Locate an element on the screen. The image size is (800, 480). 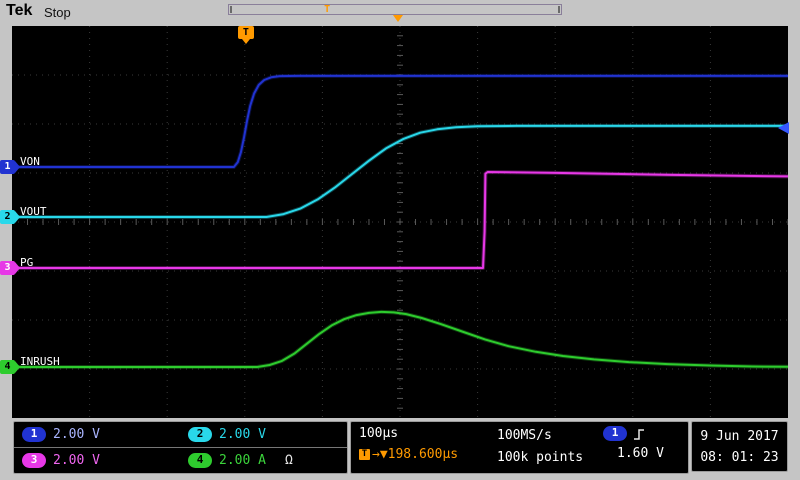
ch4-wave-label: INRUSH is located at coordinates (40, 361).